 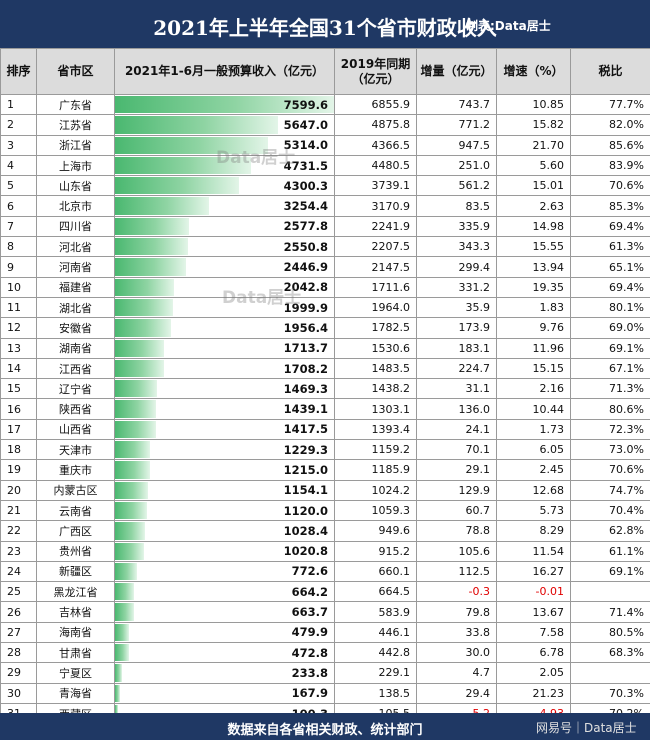 I want to click on increase-cell: 112.5, so click(x=456, y=571).